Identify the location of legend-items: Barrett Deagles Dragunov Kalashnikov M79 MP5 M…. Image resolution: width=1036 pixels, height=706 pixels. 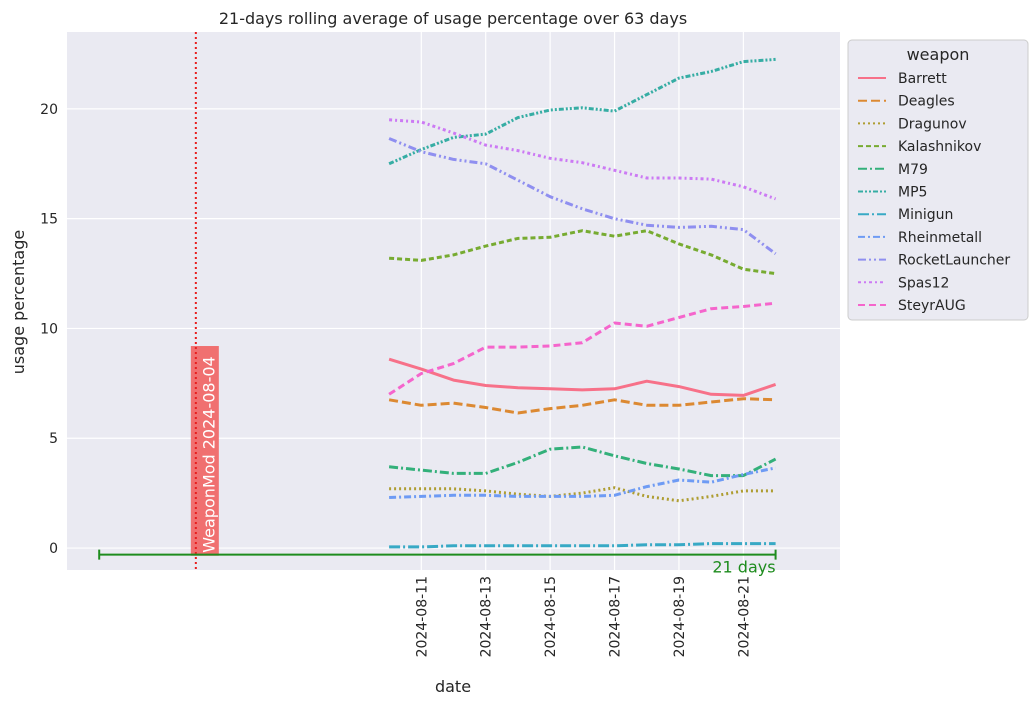
(934, 192).